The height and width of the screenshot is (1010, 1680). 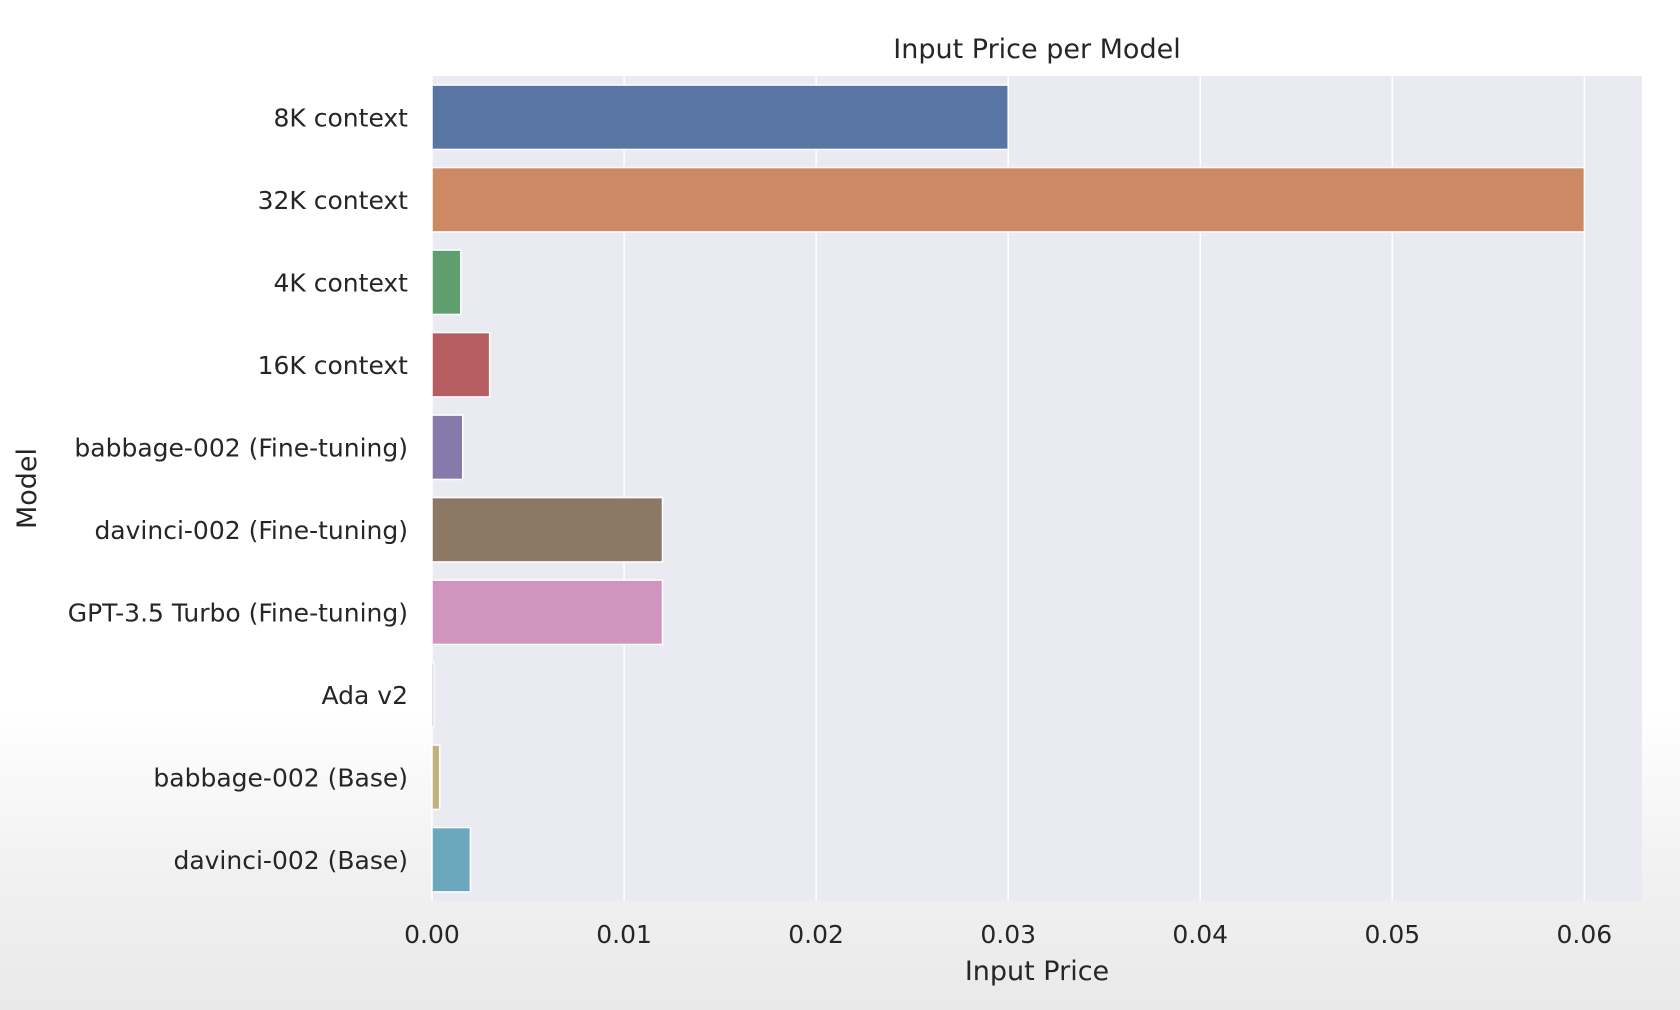 I want to click on x-tick-label: 0.01, so click(x=624, y=934).